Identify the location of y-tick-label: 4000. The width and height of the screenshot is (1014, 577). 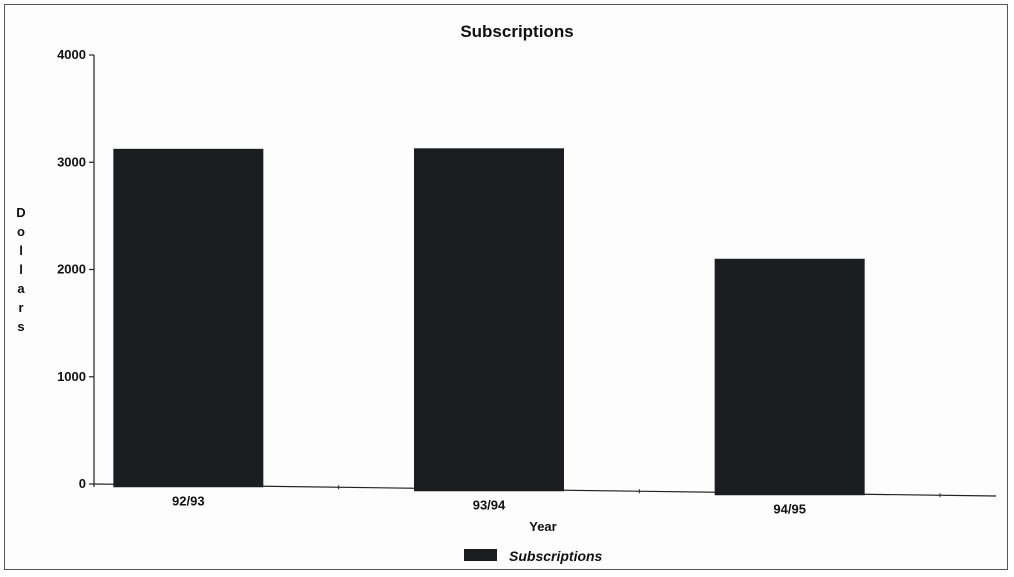
(71, 54).